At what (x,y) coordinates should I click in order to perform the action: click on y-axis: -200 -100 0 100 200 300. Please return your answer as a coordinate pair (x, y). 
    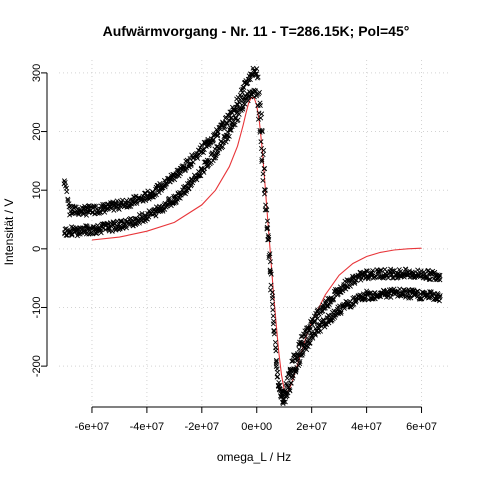
    Looking at the image, I should click on (39, 220).